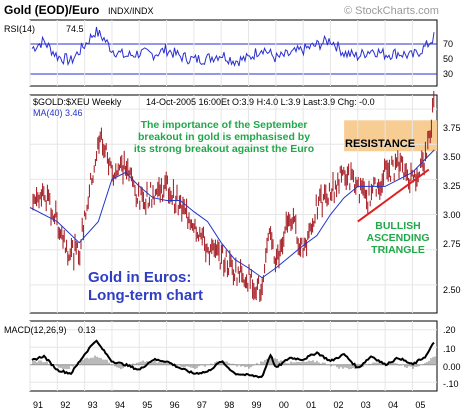 The height and width of the screenshot is (417, 468). What do you see at coordinates (452, 128) in the screenshot?
I see `price-tick-375: 3.75` at bounding box center [452, 128].